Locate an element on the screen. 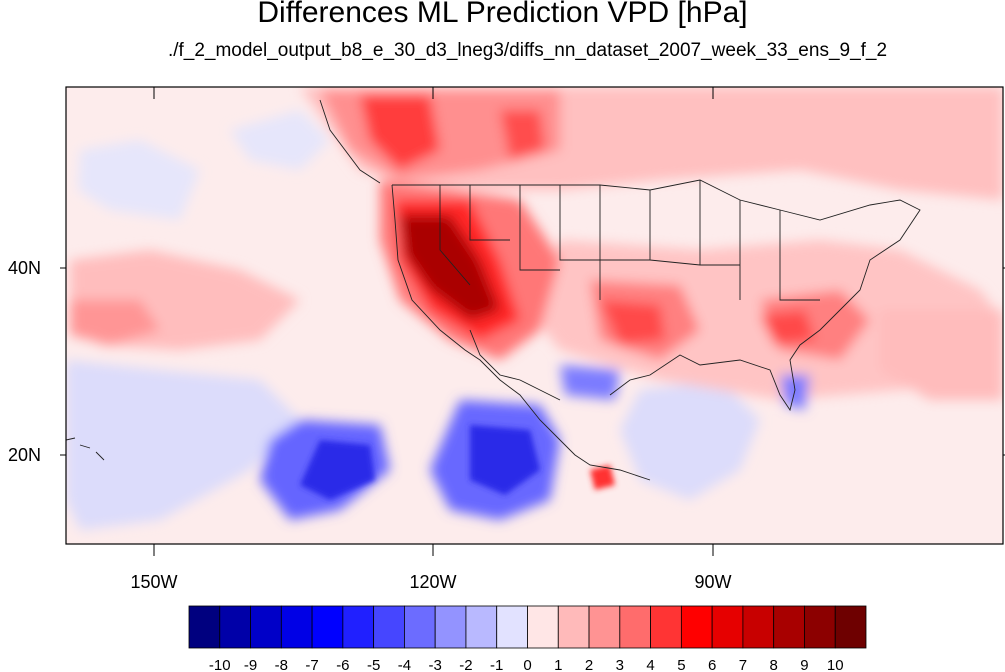 The height and width of the screenshot is (672, 1005). colorbar-label: -5 is located at coordinates (373, 664).